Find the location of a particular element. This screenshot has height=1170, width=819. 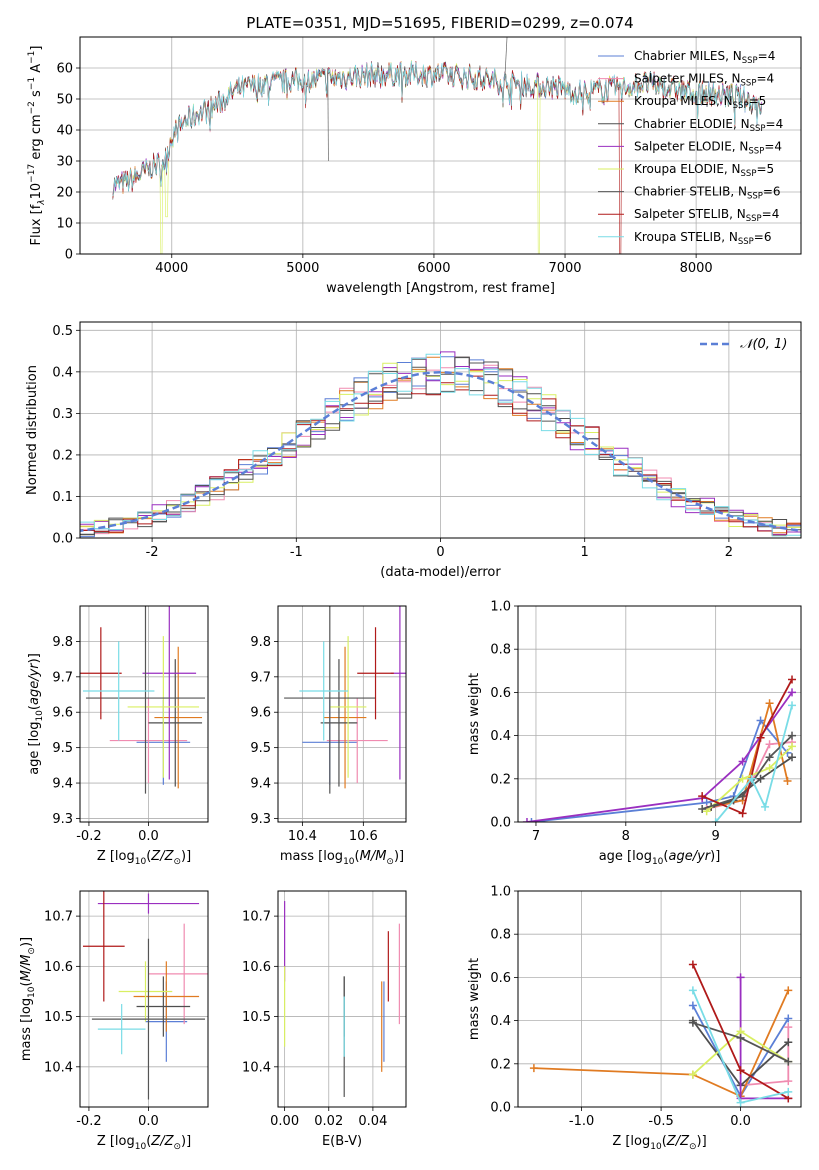

x-tick-label: -0.5 is located at coordinates (660, 1121).